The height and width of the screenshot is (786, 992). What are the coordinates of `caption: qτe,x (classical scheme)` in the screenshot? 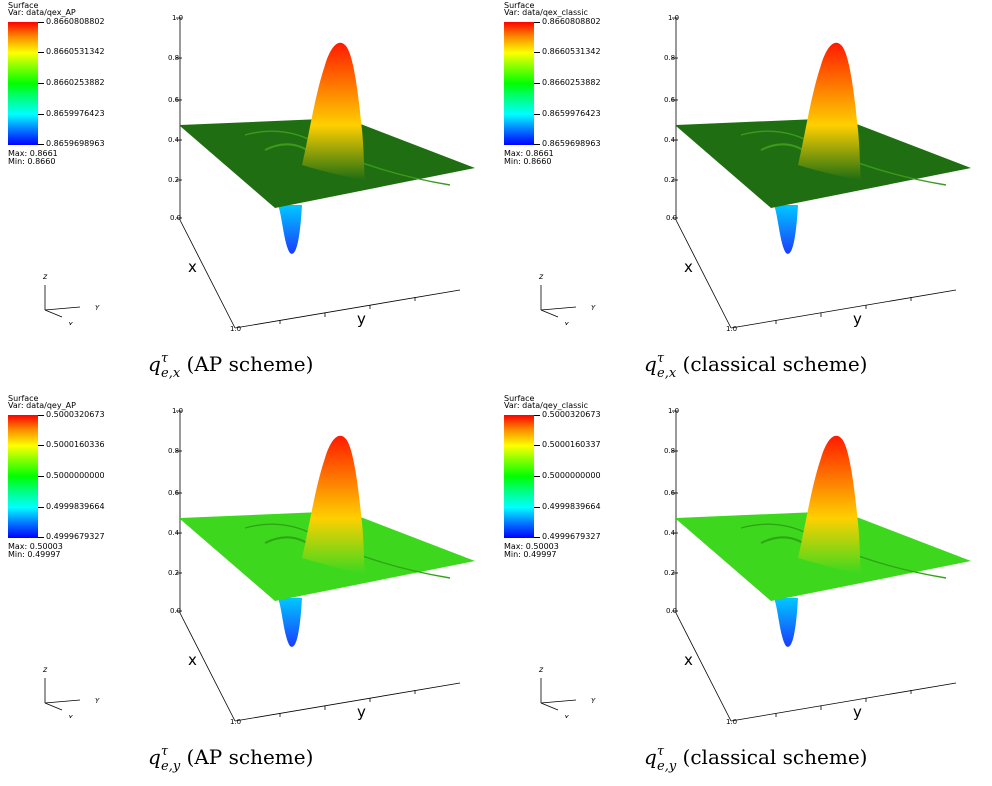 It's located at (756, 366).